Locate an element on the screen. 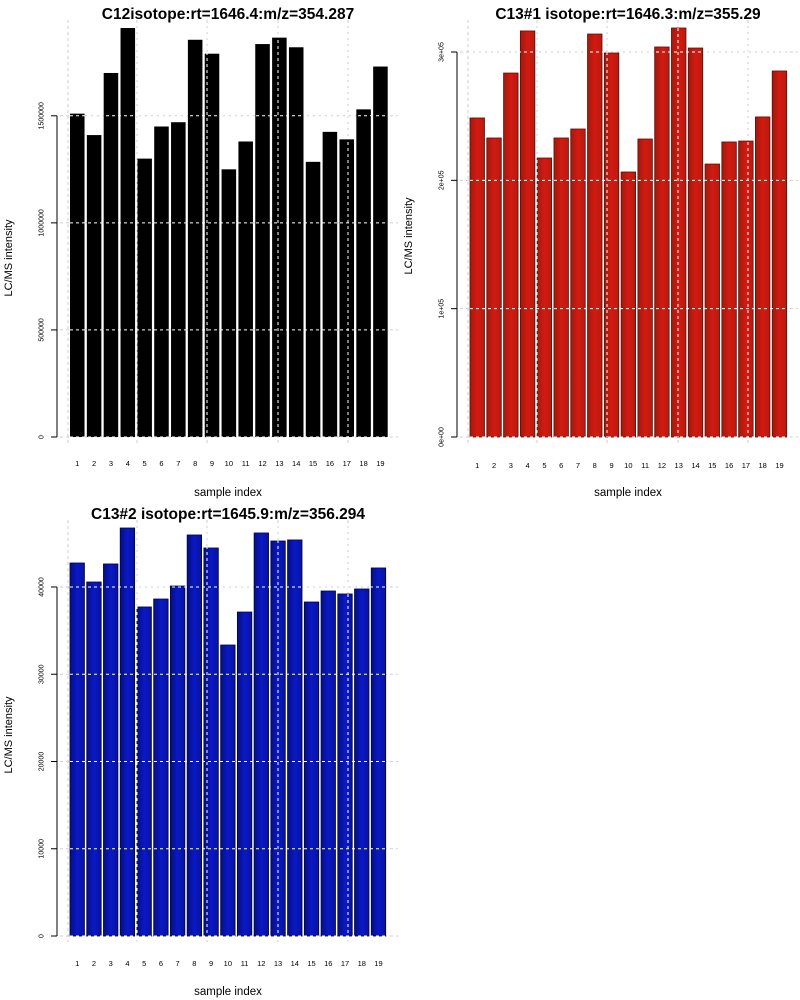  x-tick-label: 14 is located at coordinates (695, 465).